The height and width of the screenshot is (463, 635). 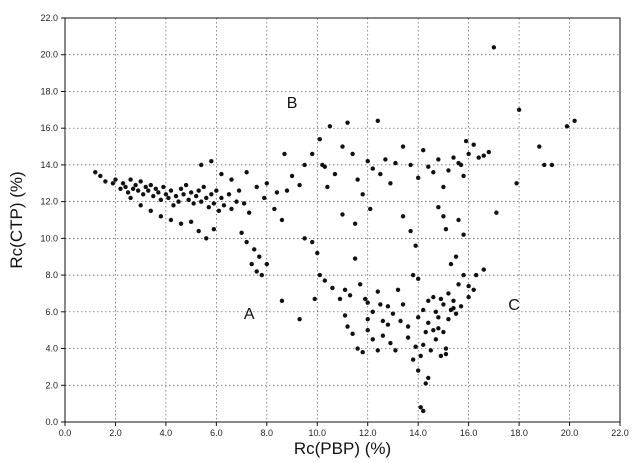 What do you see at coordinates (570, 433) in the screenshot?
I see `x-tick-label: 20.0` at bounding box center [570, 433].